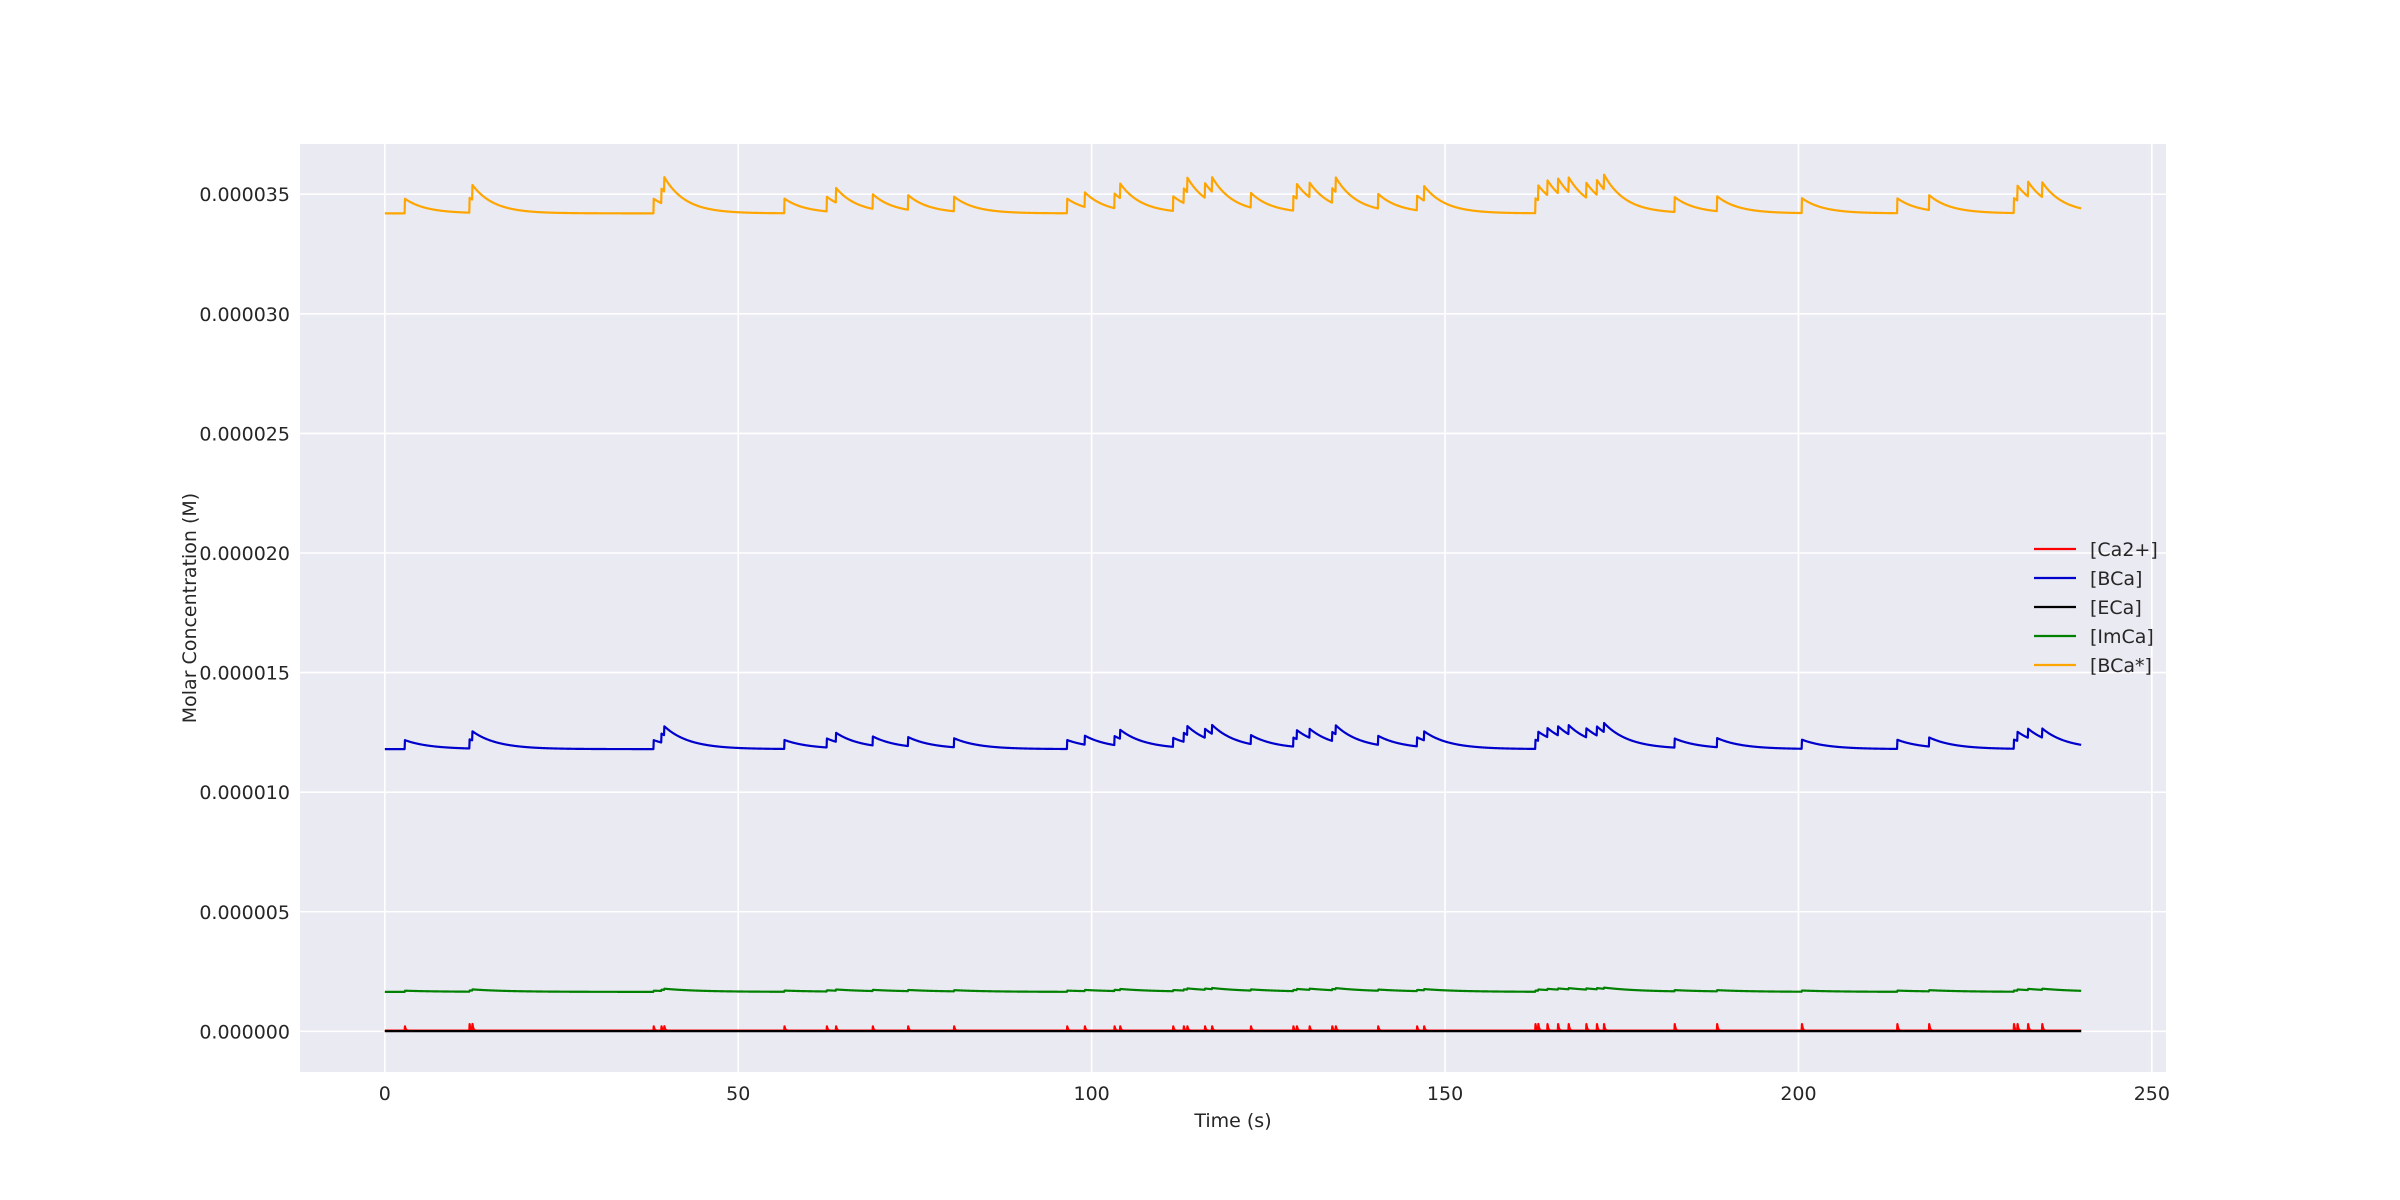 Image resolution: width=2400 pixels, height=1200 pixels. I want to click on y-tick-label: 0.000030, so click(244, 315).